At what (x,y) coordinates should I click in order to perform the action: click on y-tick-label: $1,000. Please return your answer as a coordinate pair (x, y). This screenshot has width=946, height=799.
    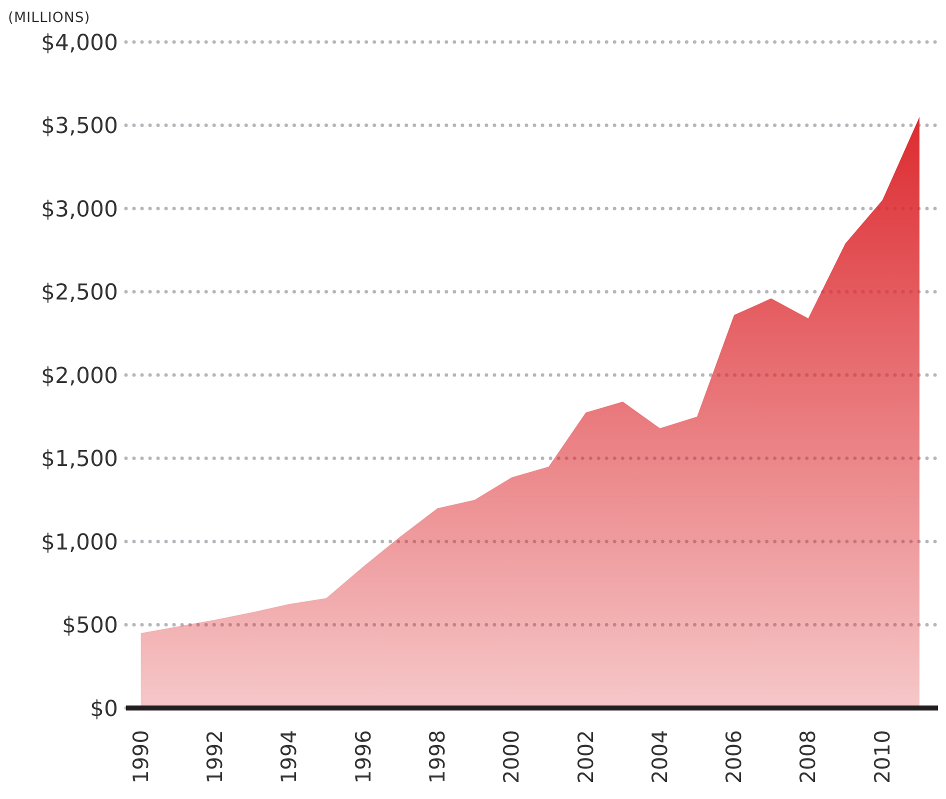
    Looking at the image, I should click on (79, 543).